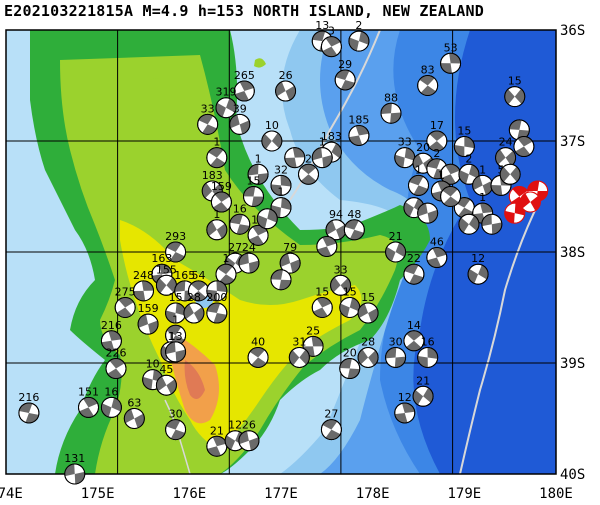  I want to click on event-depth-label: 25, so click(313, 330).